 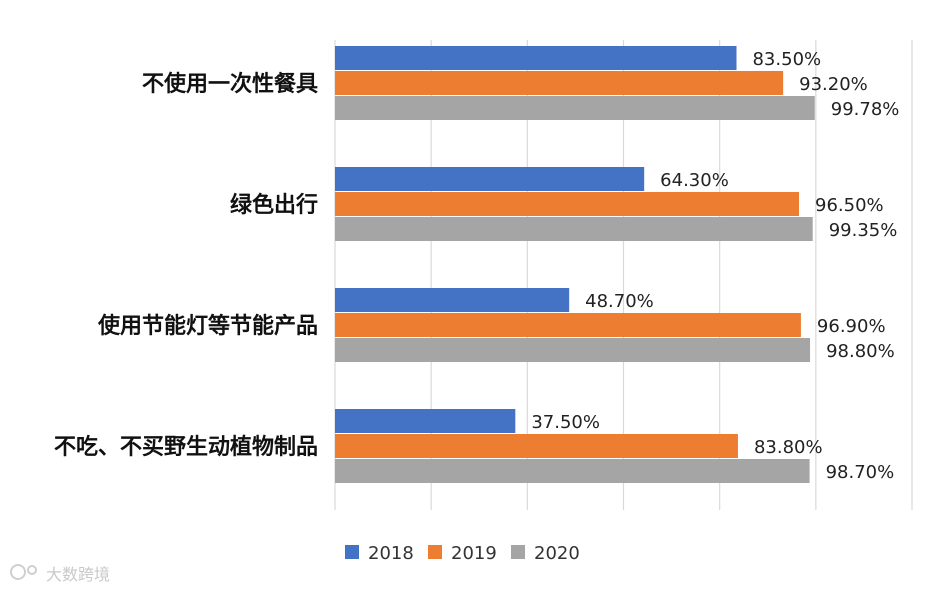 What do you see at coordinates (860, 472) in the screenshot?
I see `data-label: 98.70%` at bounding box center [860, 472].